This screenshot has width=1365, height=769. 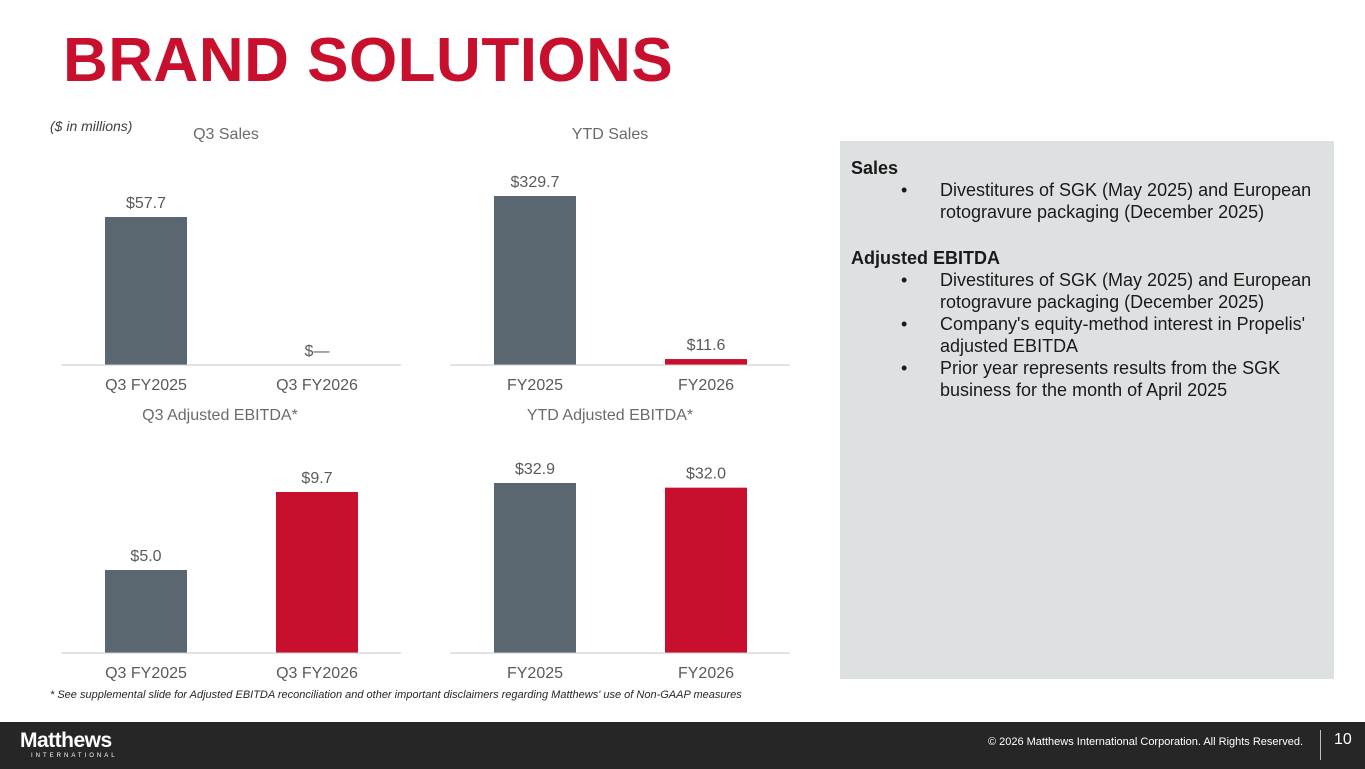 What do you see at coordinates (66, 740) in the screenshot?
I see `matthews-logo: Matthews` at bounding box center [66, 740].